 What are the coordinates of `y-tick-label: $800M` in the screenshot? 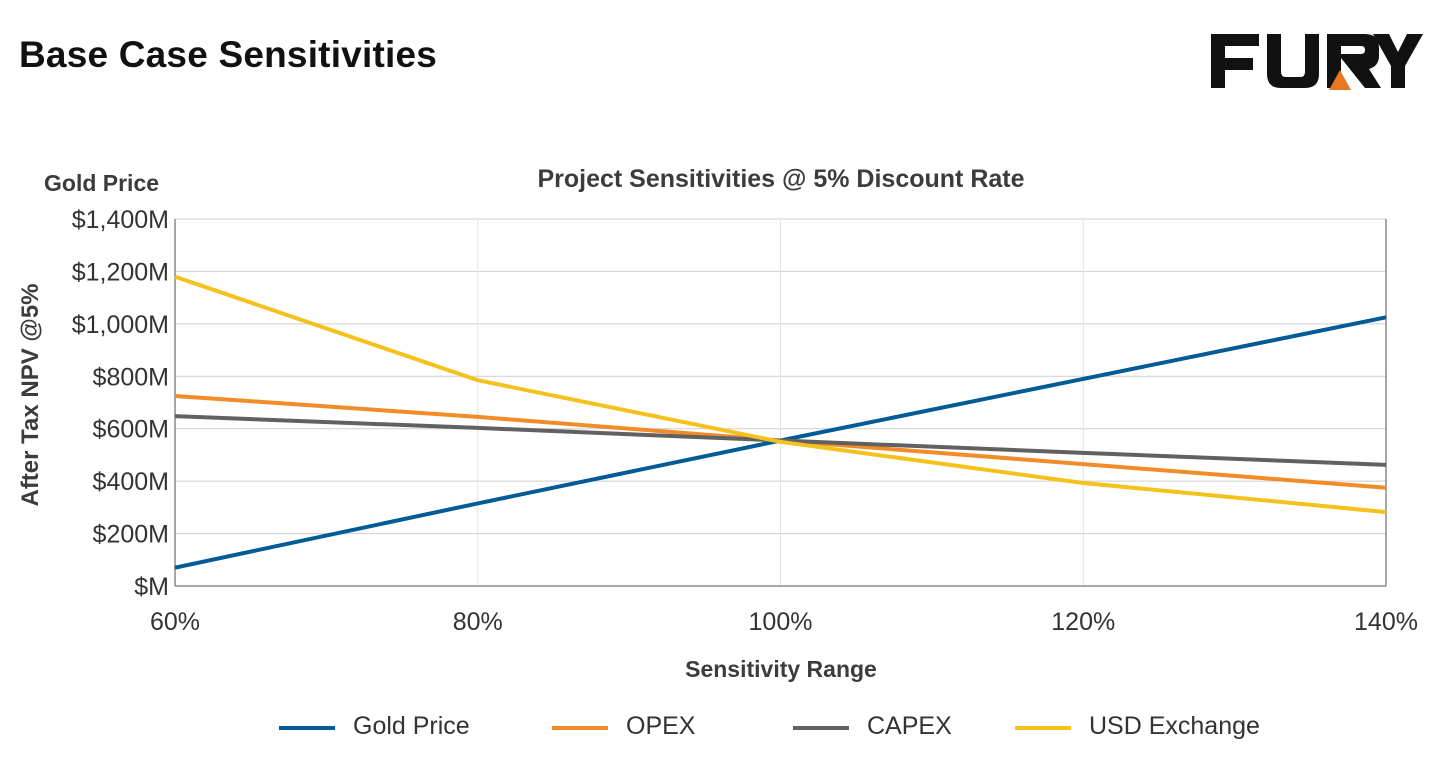 It's located at (131, 377).